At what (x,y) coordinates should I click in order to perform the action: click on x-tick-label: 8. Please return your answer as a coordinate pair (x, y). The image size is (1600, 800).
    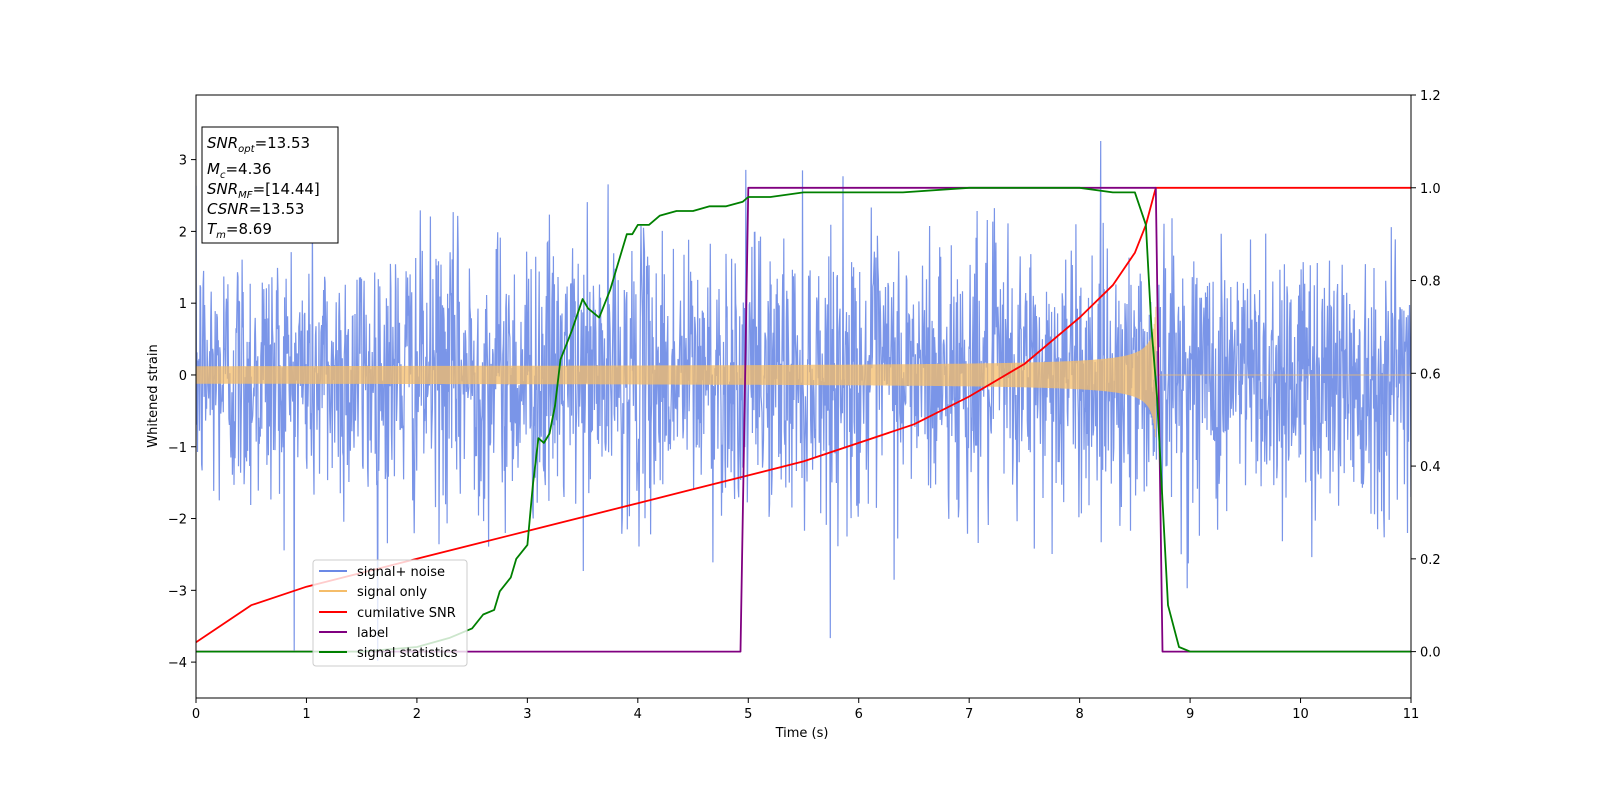
    Looking at the image, I should click on (1079, 714).